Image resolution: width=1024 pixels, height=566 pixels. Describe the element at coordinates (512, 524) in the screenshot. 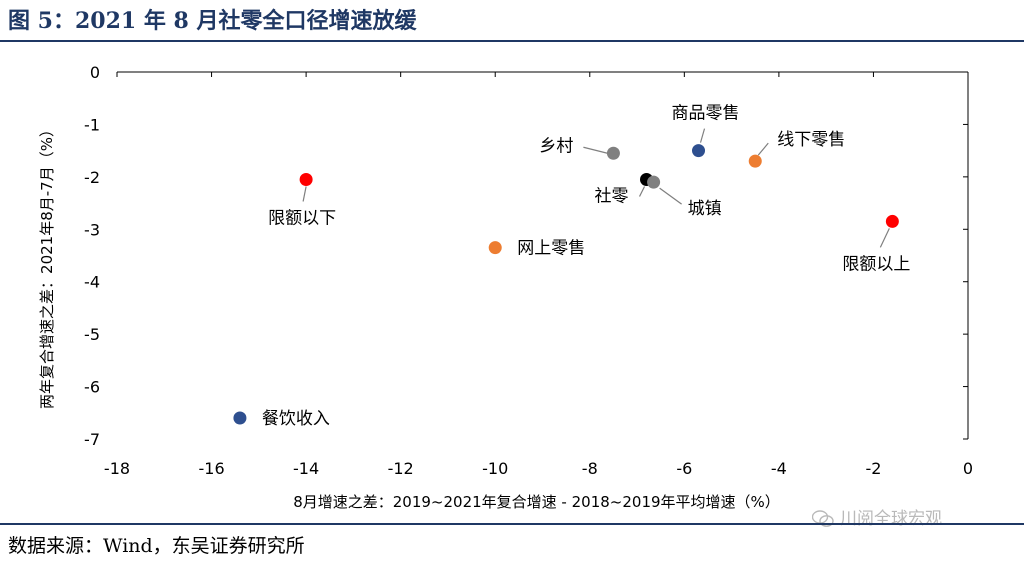

I see `footer-rule` at that location.